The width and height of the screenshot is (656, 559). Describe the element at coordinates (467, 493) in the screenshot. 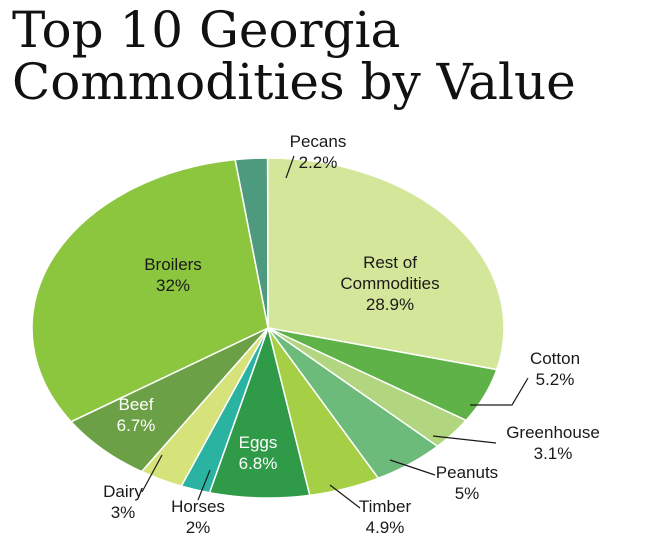

I see `slice-value-peanuts: 5%` at that location.